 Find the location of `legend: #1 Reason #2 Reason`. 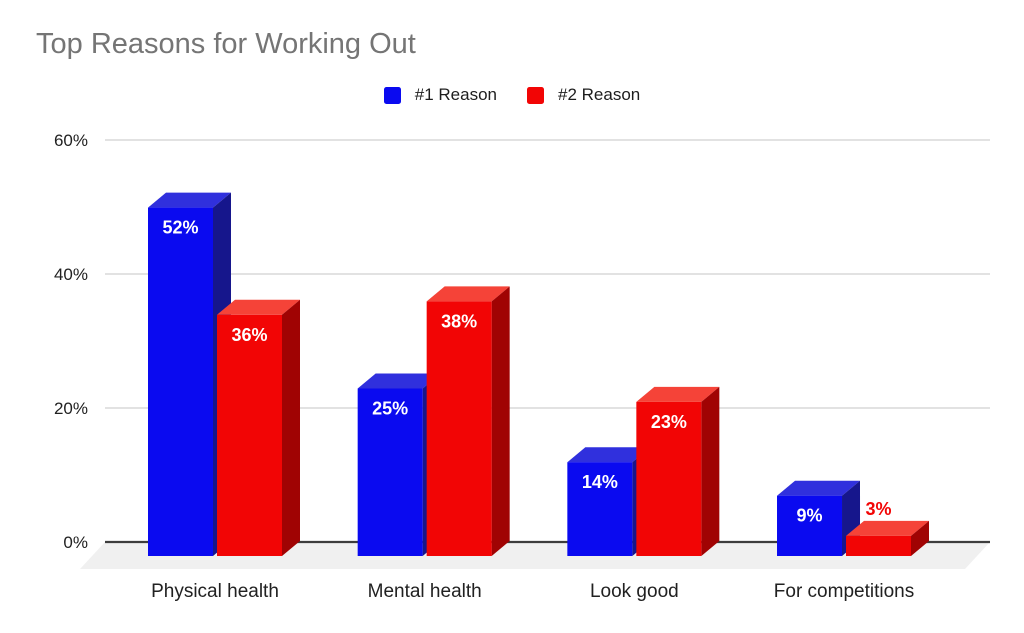

legend: #1 Reason #2 Reason is located at coordinates (512, 95).